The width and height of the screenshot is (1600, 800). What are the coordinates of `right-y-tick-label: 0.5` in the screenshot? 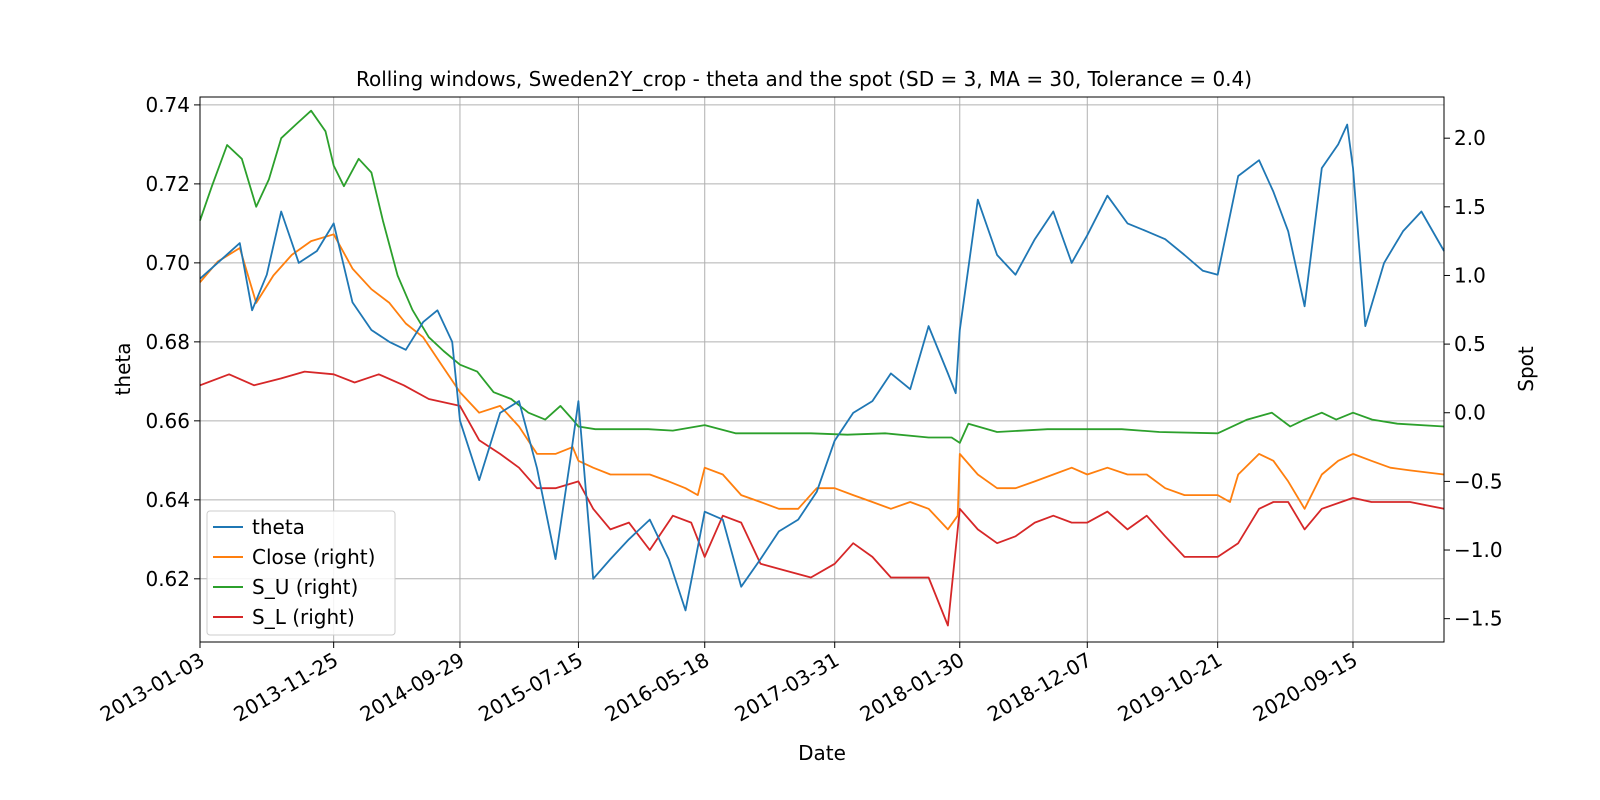 It's located at (1470, 344).